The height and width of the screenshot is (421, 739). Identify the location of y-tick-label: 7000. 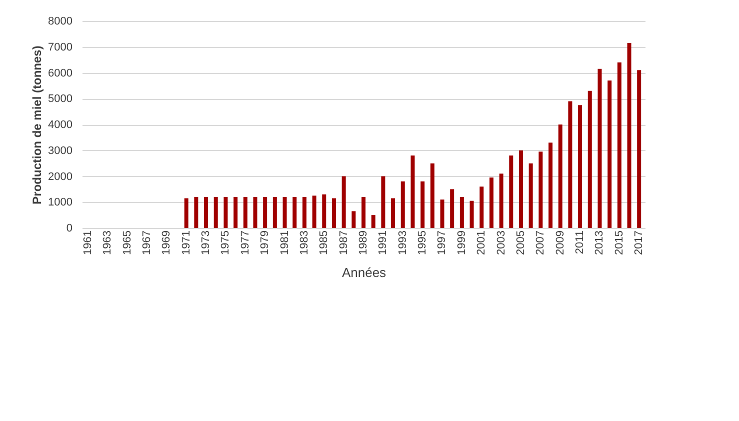
(60, 47).